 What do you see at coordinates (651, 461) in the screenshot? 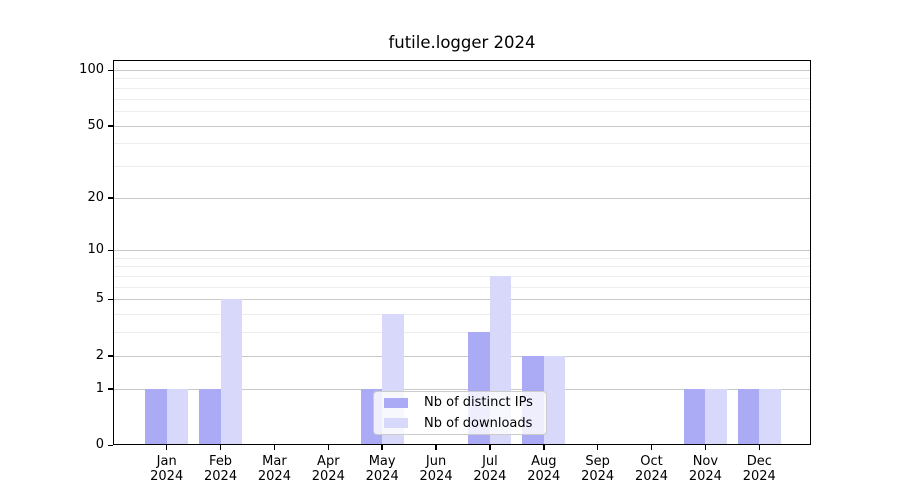
I see `x-tick-month: Oct` at bounding box center [651, 461].